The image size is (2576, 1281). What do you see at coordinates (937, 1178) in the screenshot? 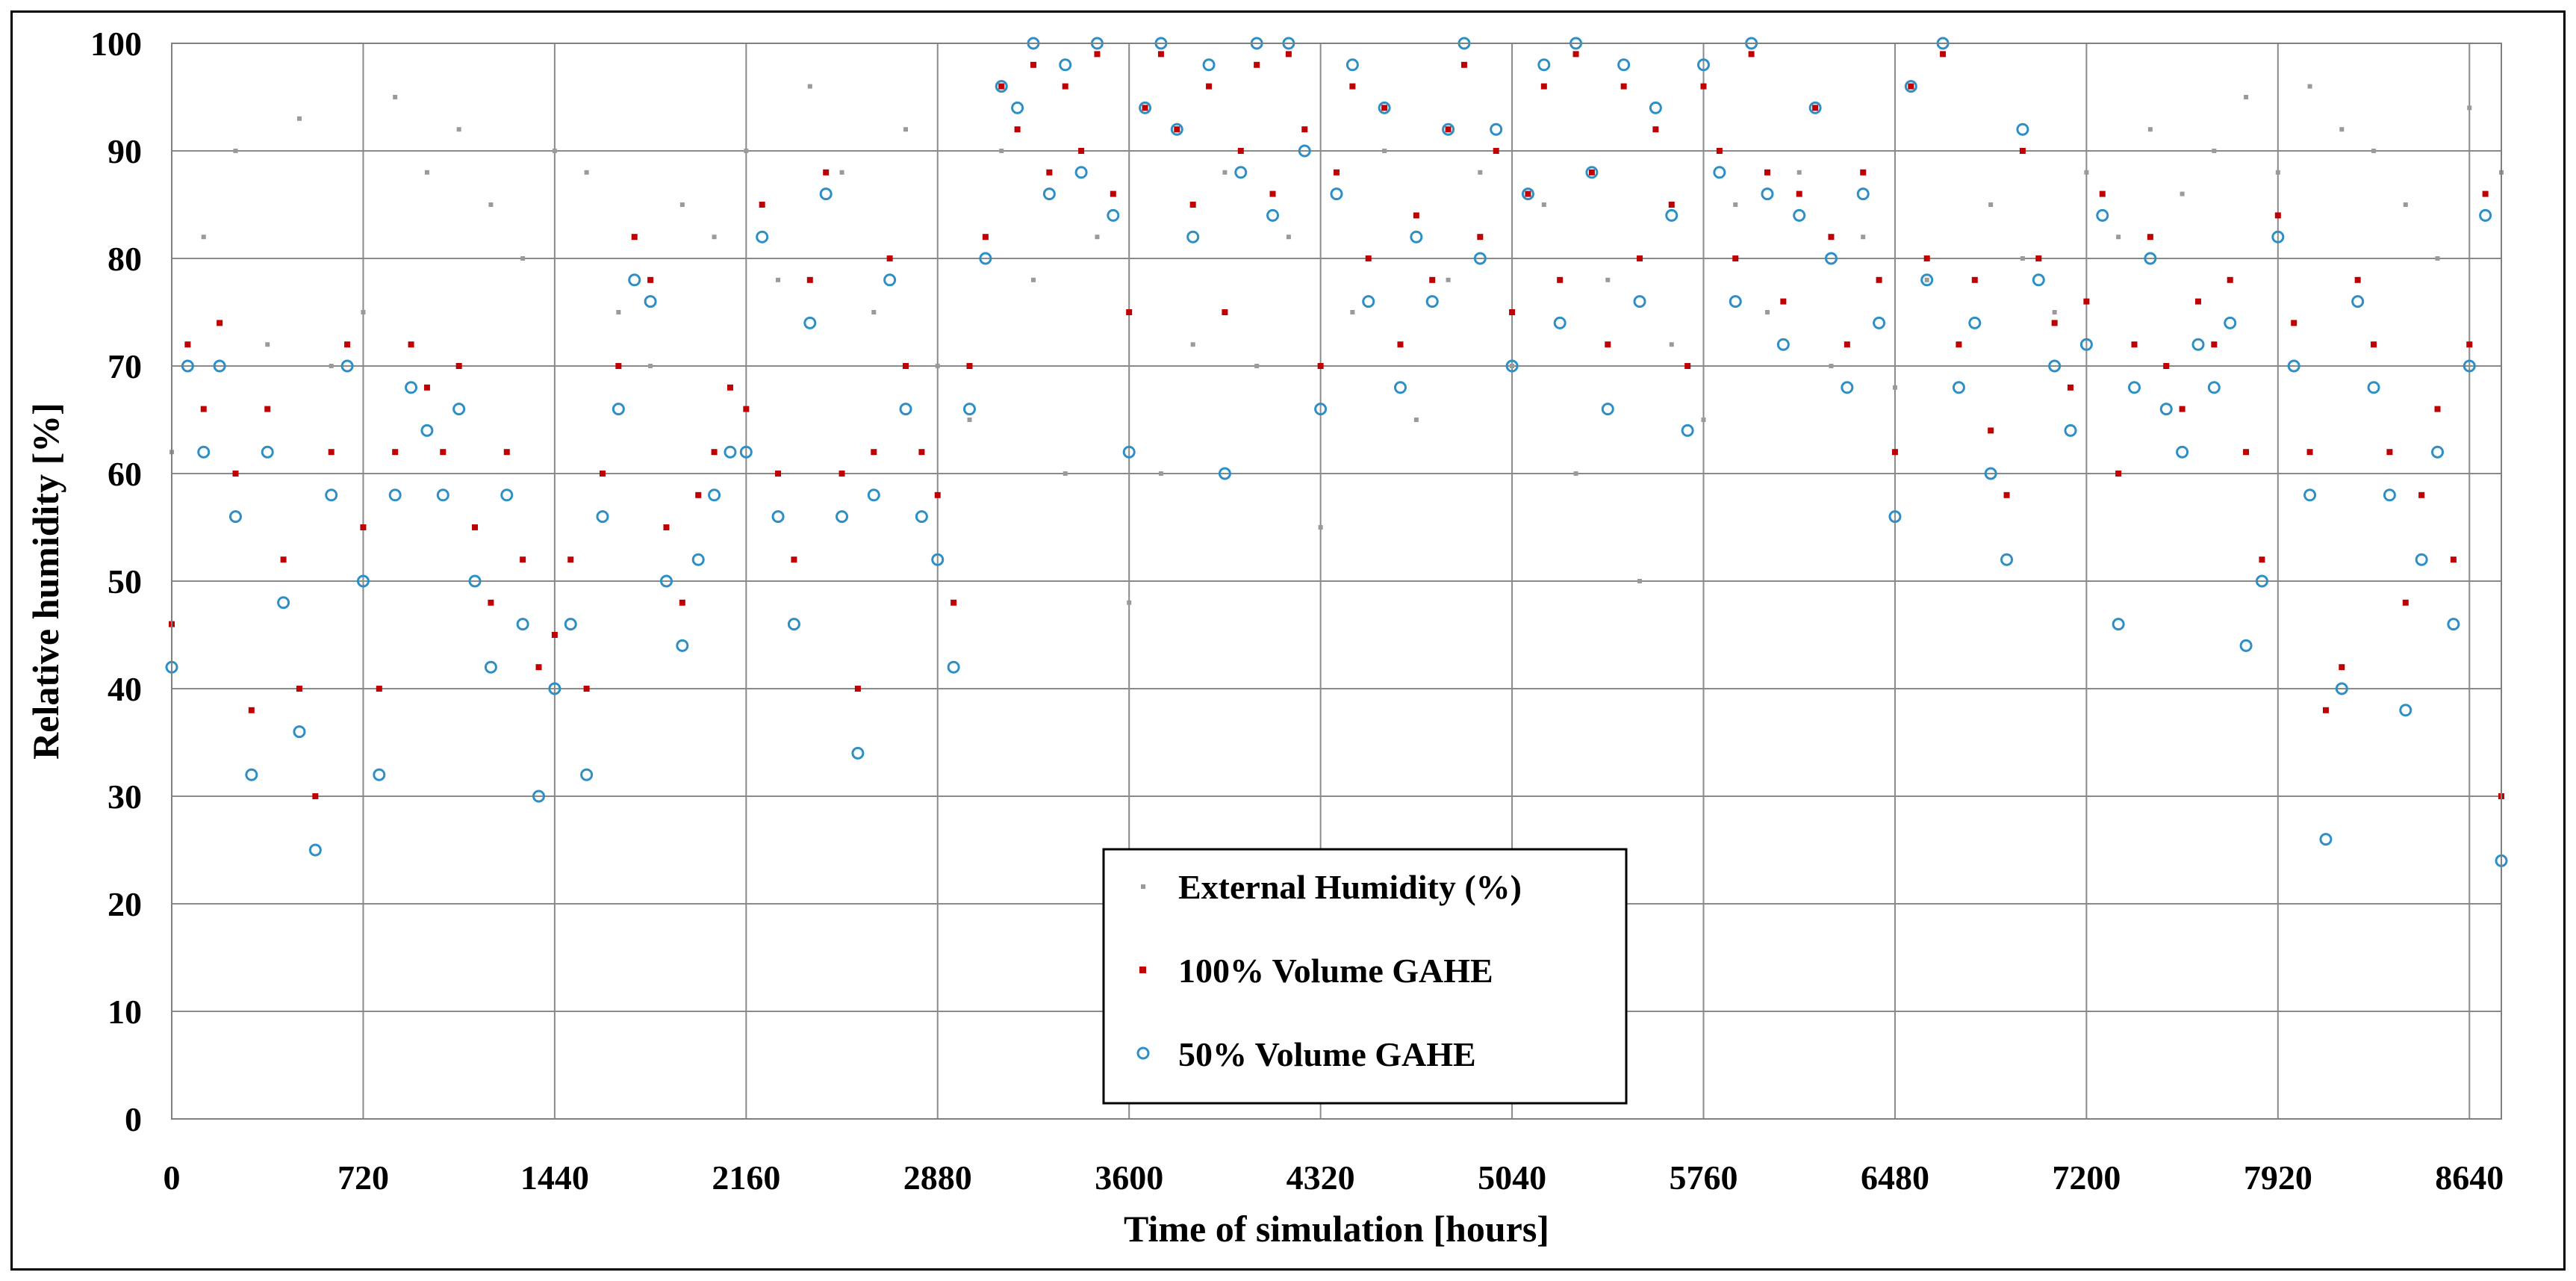
I see `x-tick-label-2880: 2880` at bounding box center [937, 1178].